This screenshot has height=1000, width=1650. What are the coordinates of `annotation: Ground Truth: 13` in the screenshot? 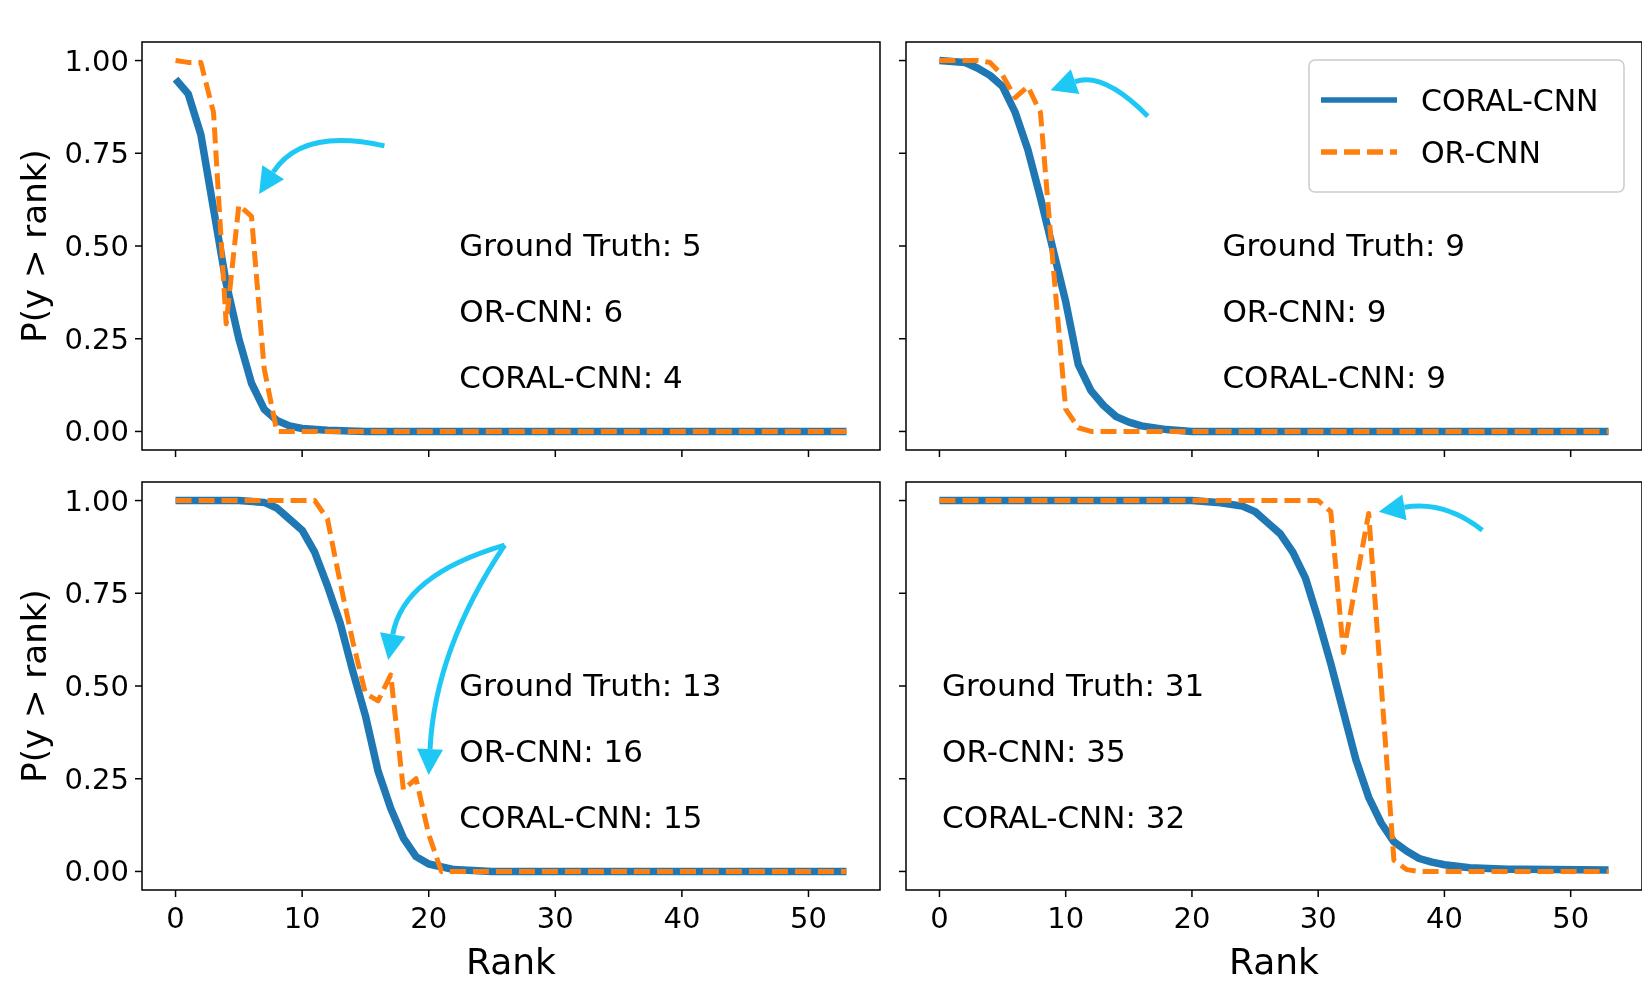 It's located at (590, 685).